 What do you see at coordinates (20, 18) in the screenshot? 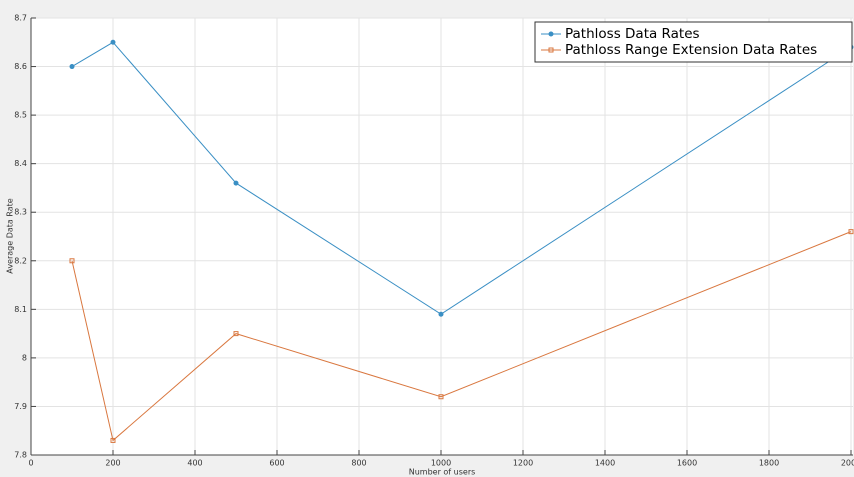
I see `y-tick-label: 8.7` at bounding box center [20, 18].